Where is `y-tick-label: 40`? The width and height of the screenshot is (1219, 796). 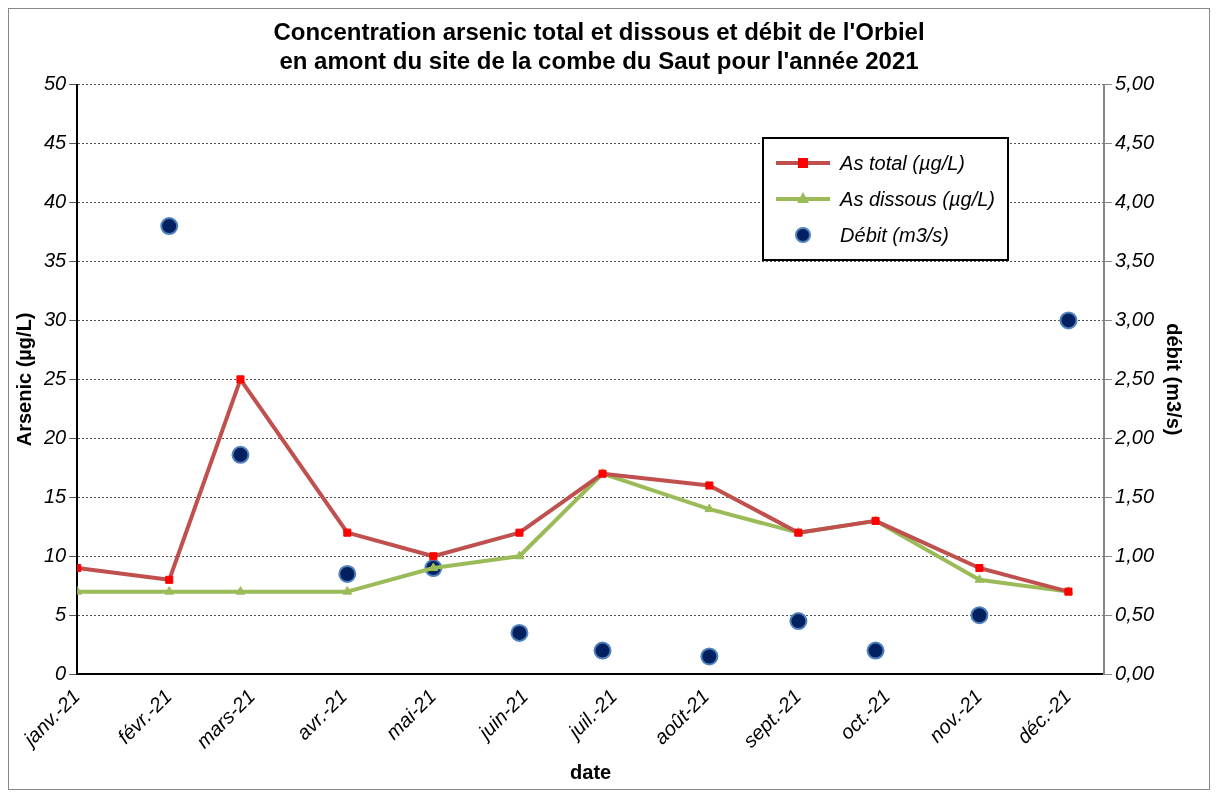 y-tick-label: 40 is located at coordinates (55, 201).